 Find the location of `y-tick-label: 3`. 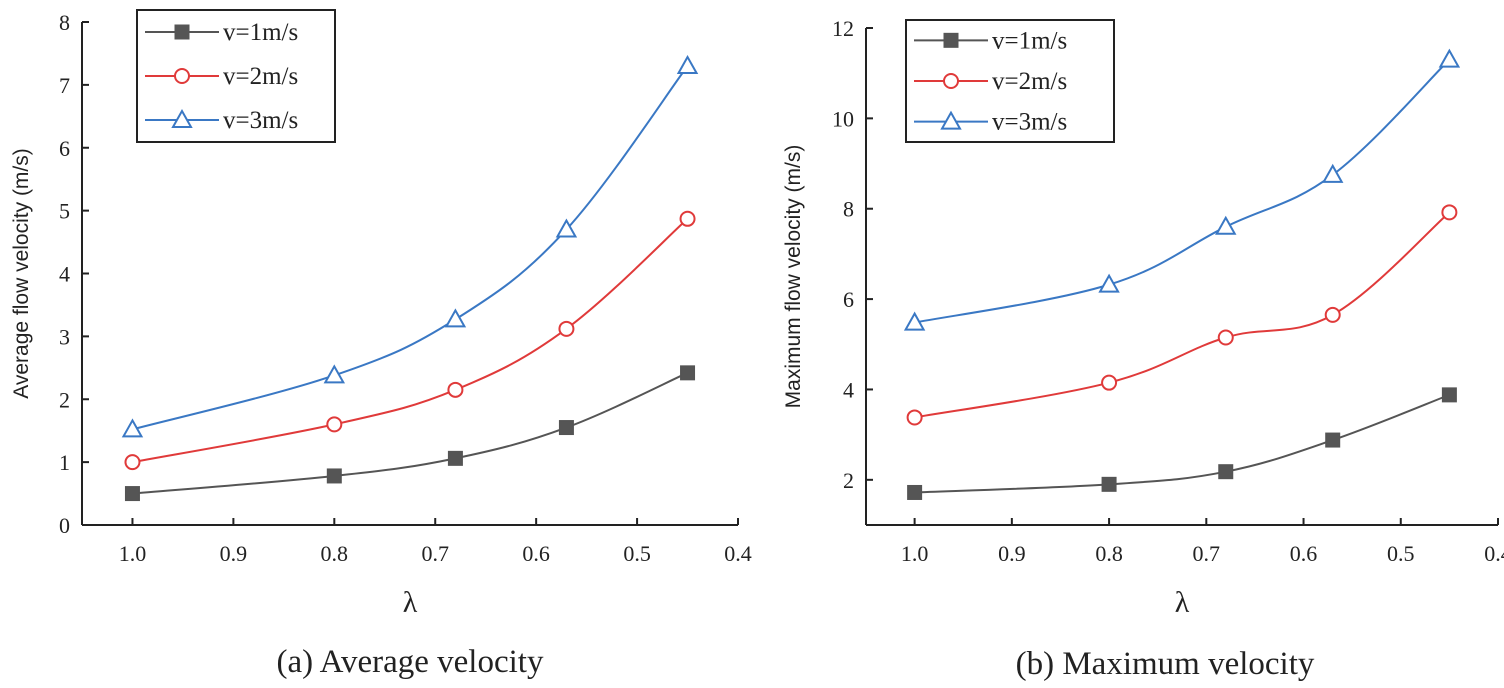

y-tick-label: 3 is located at coordinates (64, 336).